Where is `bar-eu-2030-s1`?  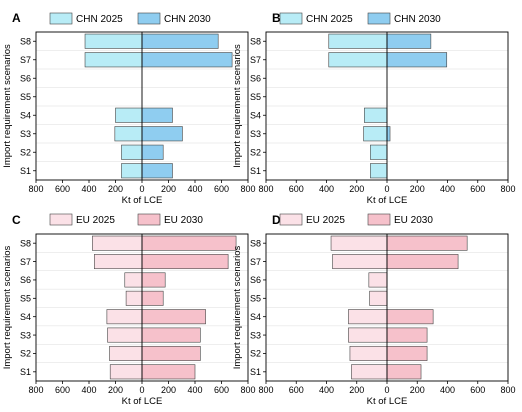
bar-eu-2030-s1 is located at coordinates (168, 372).